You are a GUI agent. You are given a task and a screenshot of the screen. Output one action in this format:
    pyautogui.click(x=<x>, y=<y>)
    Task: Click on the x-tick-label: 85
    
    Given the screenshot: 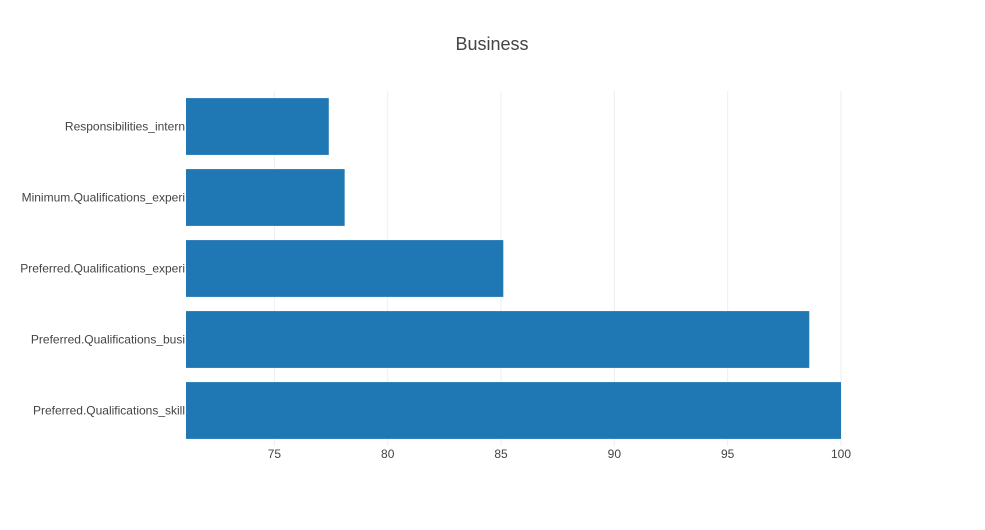 What is the action you would take?
    pyautogui.click(x=501, y=454)
    